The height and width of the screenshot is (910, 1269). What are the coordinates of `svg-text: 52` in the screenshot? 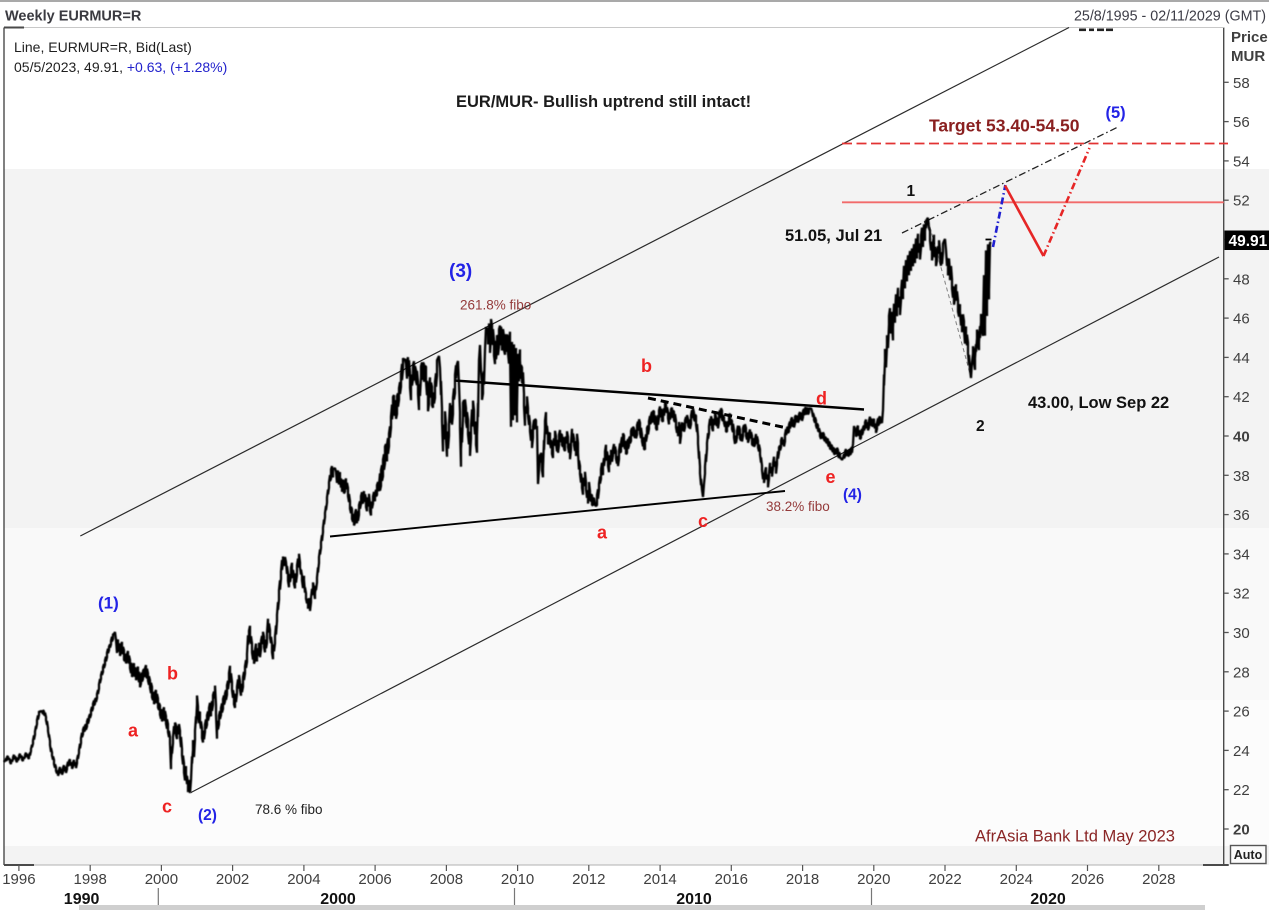 It's located at (1241, 201).